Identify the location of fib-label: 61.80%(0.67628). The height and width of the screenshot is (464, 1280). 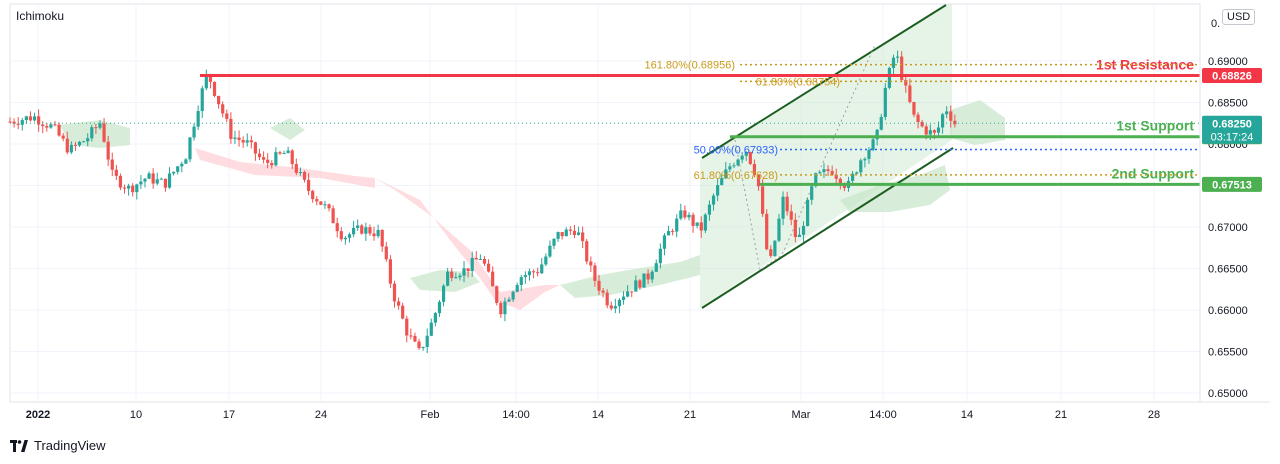
(736, 176).